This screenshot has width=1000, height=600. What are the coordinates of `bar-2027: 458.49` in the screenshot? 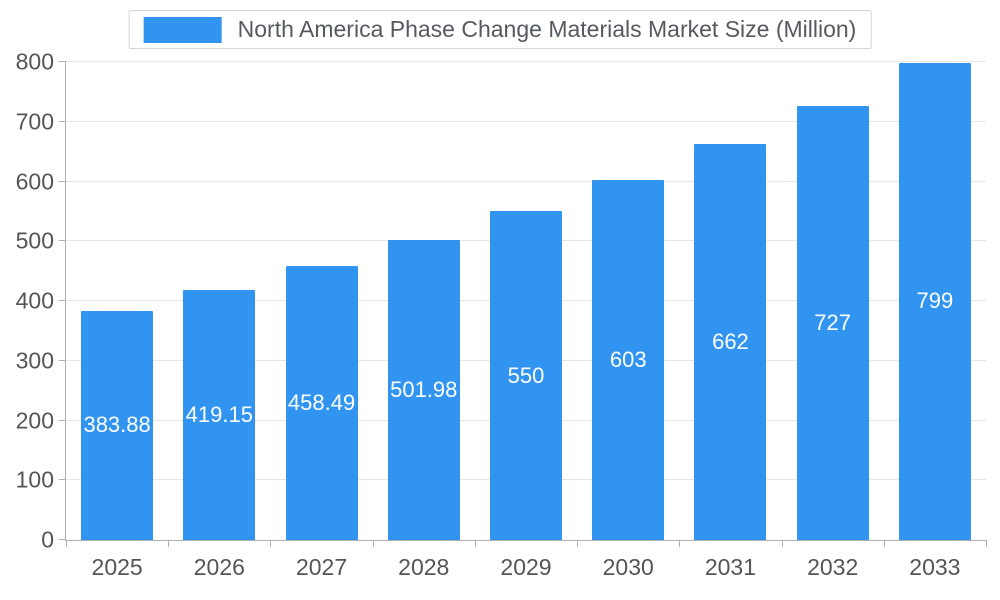 It's located at (321, 403).